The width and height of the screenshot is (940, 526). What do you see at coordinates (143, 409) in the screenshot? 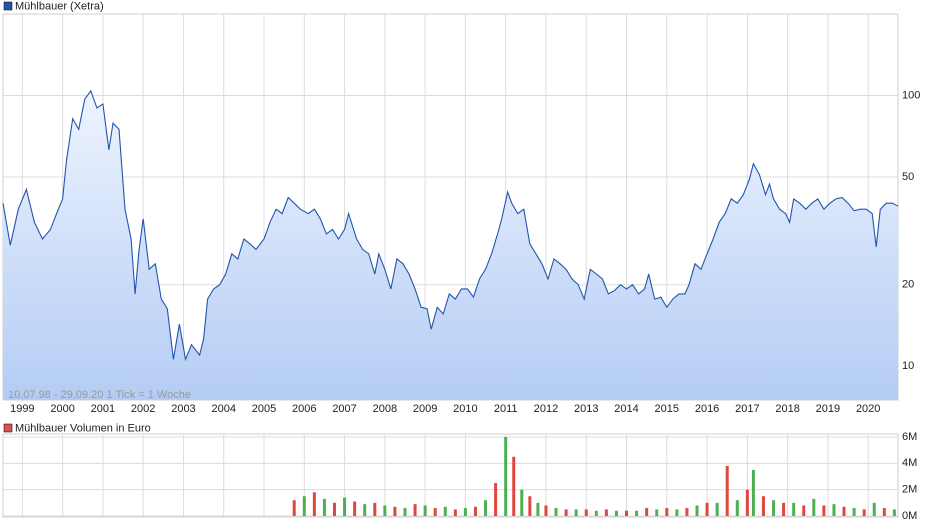
I see `x-tick-label: 2002` at bounding box center [143, 409].